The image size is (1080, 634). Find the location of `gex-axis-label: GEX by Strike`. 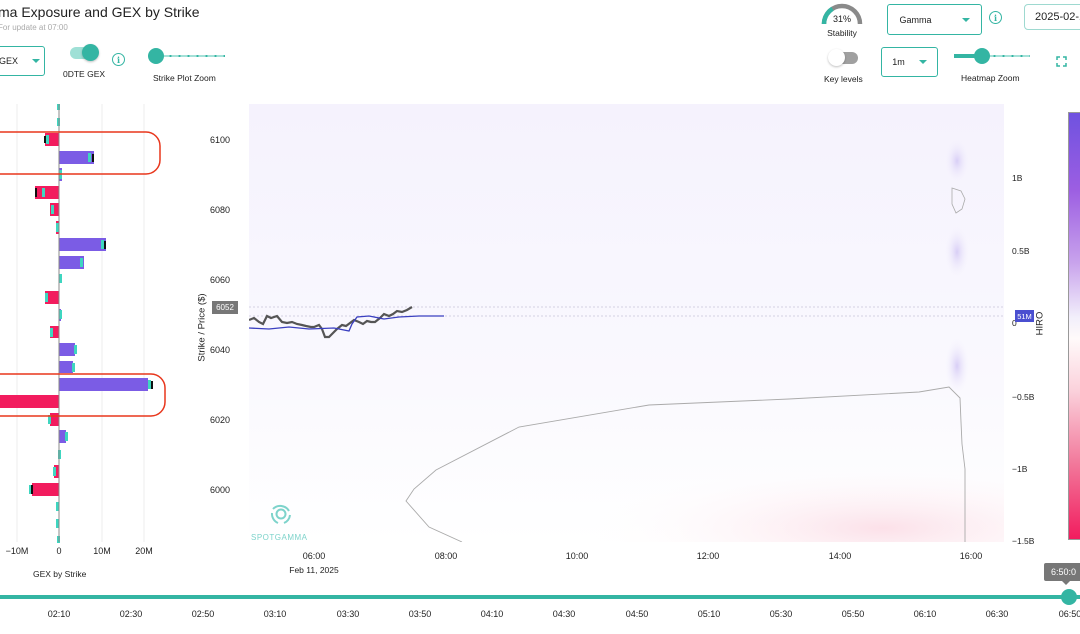

gex-axis-label: GEX by Strike is located at coordinates (60, 574).